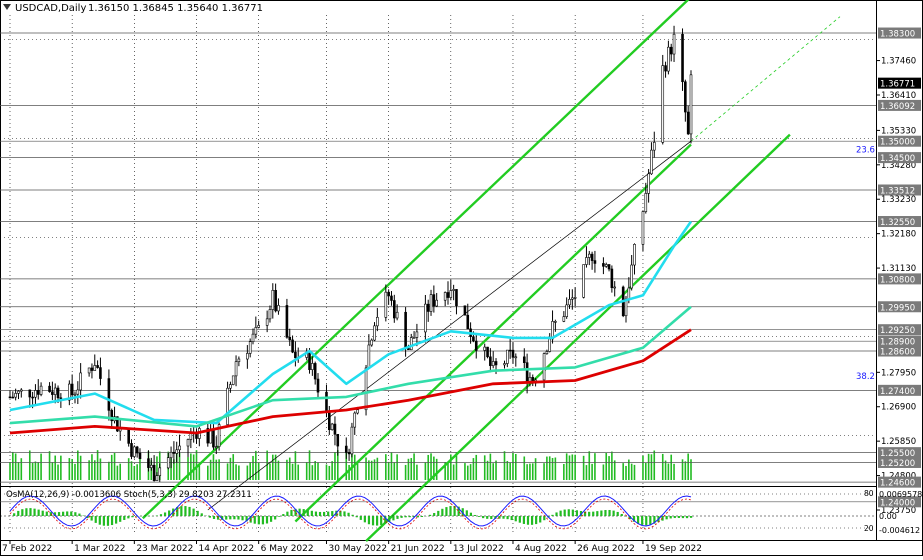  Describe the element at coordinates (897, 464) in the screenshot. I see `price-level-tag-label: 1.25200` at that location.